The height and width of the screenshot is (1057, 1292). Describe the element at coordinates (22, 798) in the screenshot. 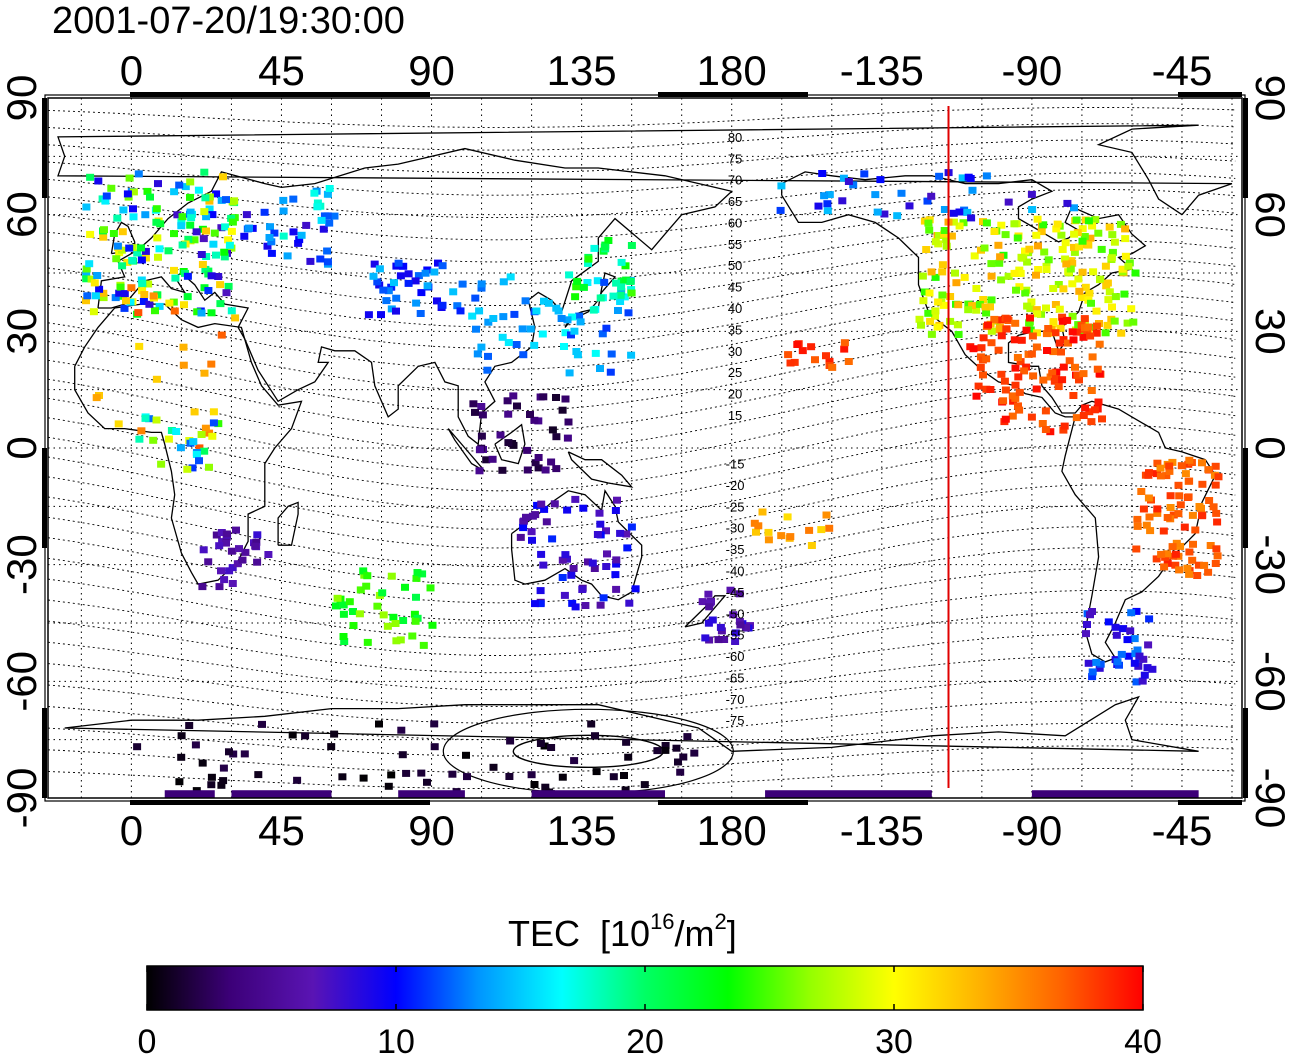

I see `left-lat-label: -90` at that location.